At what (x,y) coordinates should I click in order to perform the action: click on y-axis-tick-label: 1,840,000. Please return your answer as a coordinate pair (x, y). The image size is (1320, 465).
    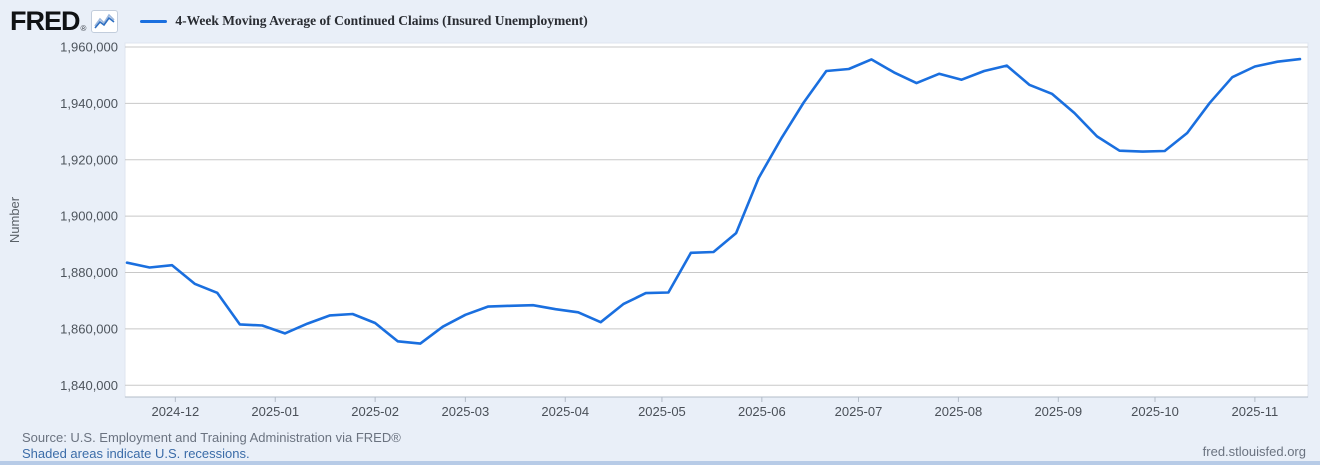
    Looking at the image, I should click on (89, 385).